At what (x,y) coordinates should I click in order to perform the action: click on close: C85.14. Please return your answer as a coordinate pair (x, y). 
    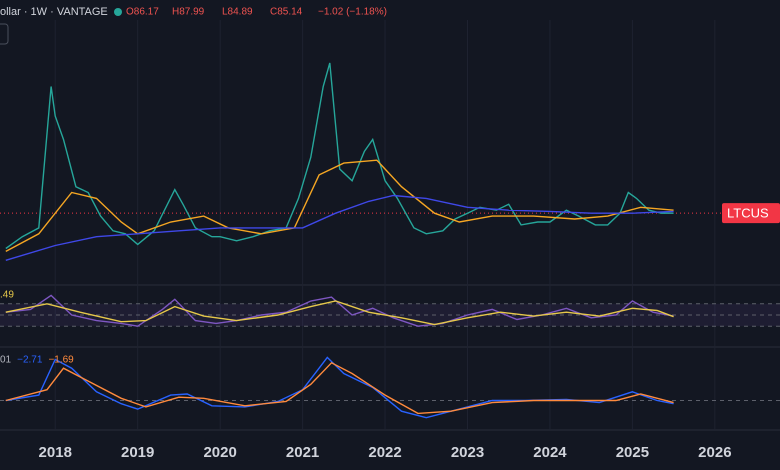
    Looking at the image, I should click on (286, 12).